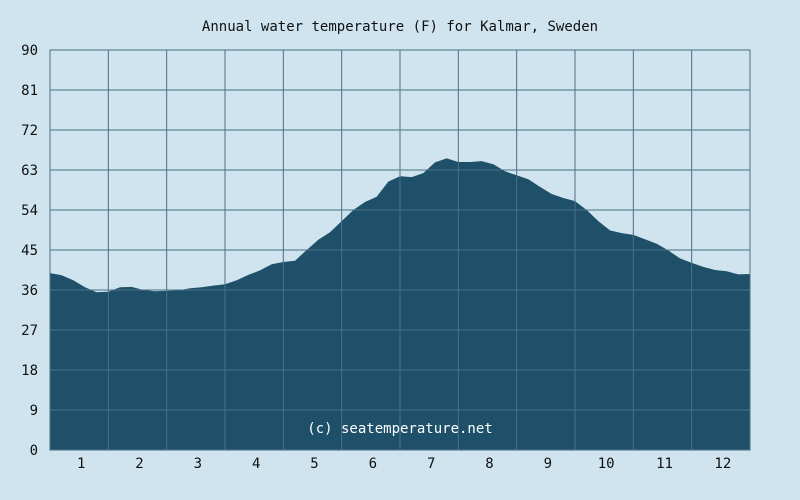 The height and width of the screenshot is (500, 800). I want to click on x-tick-label: 11, so click(664, 464).